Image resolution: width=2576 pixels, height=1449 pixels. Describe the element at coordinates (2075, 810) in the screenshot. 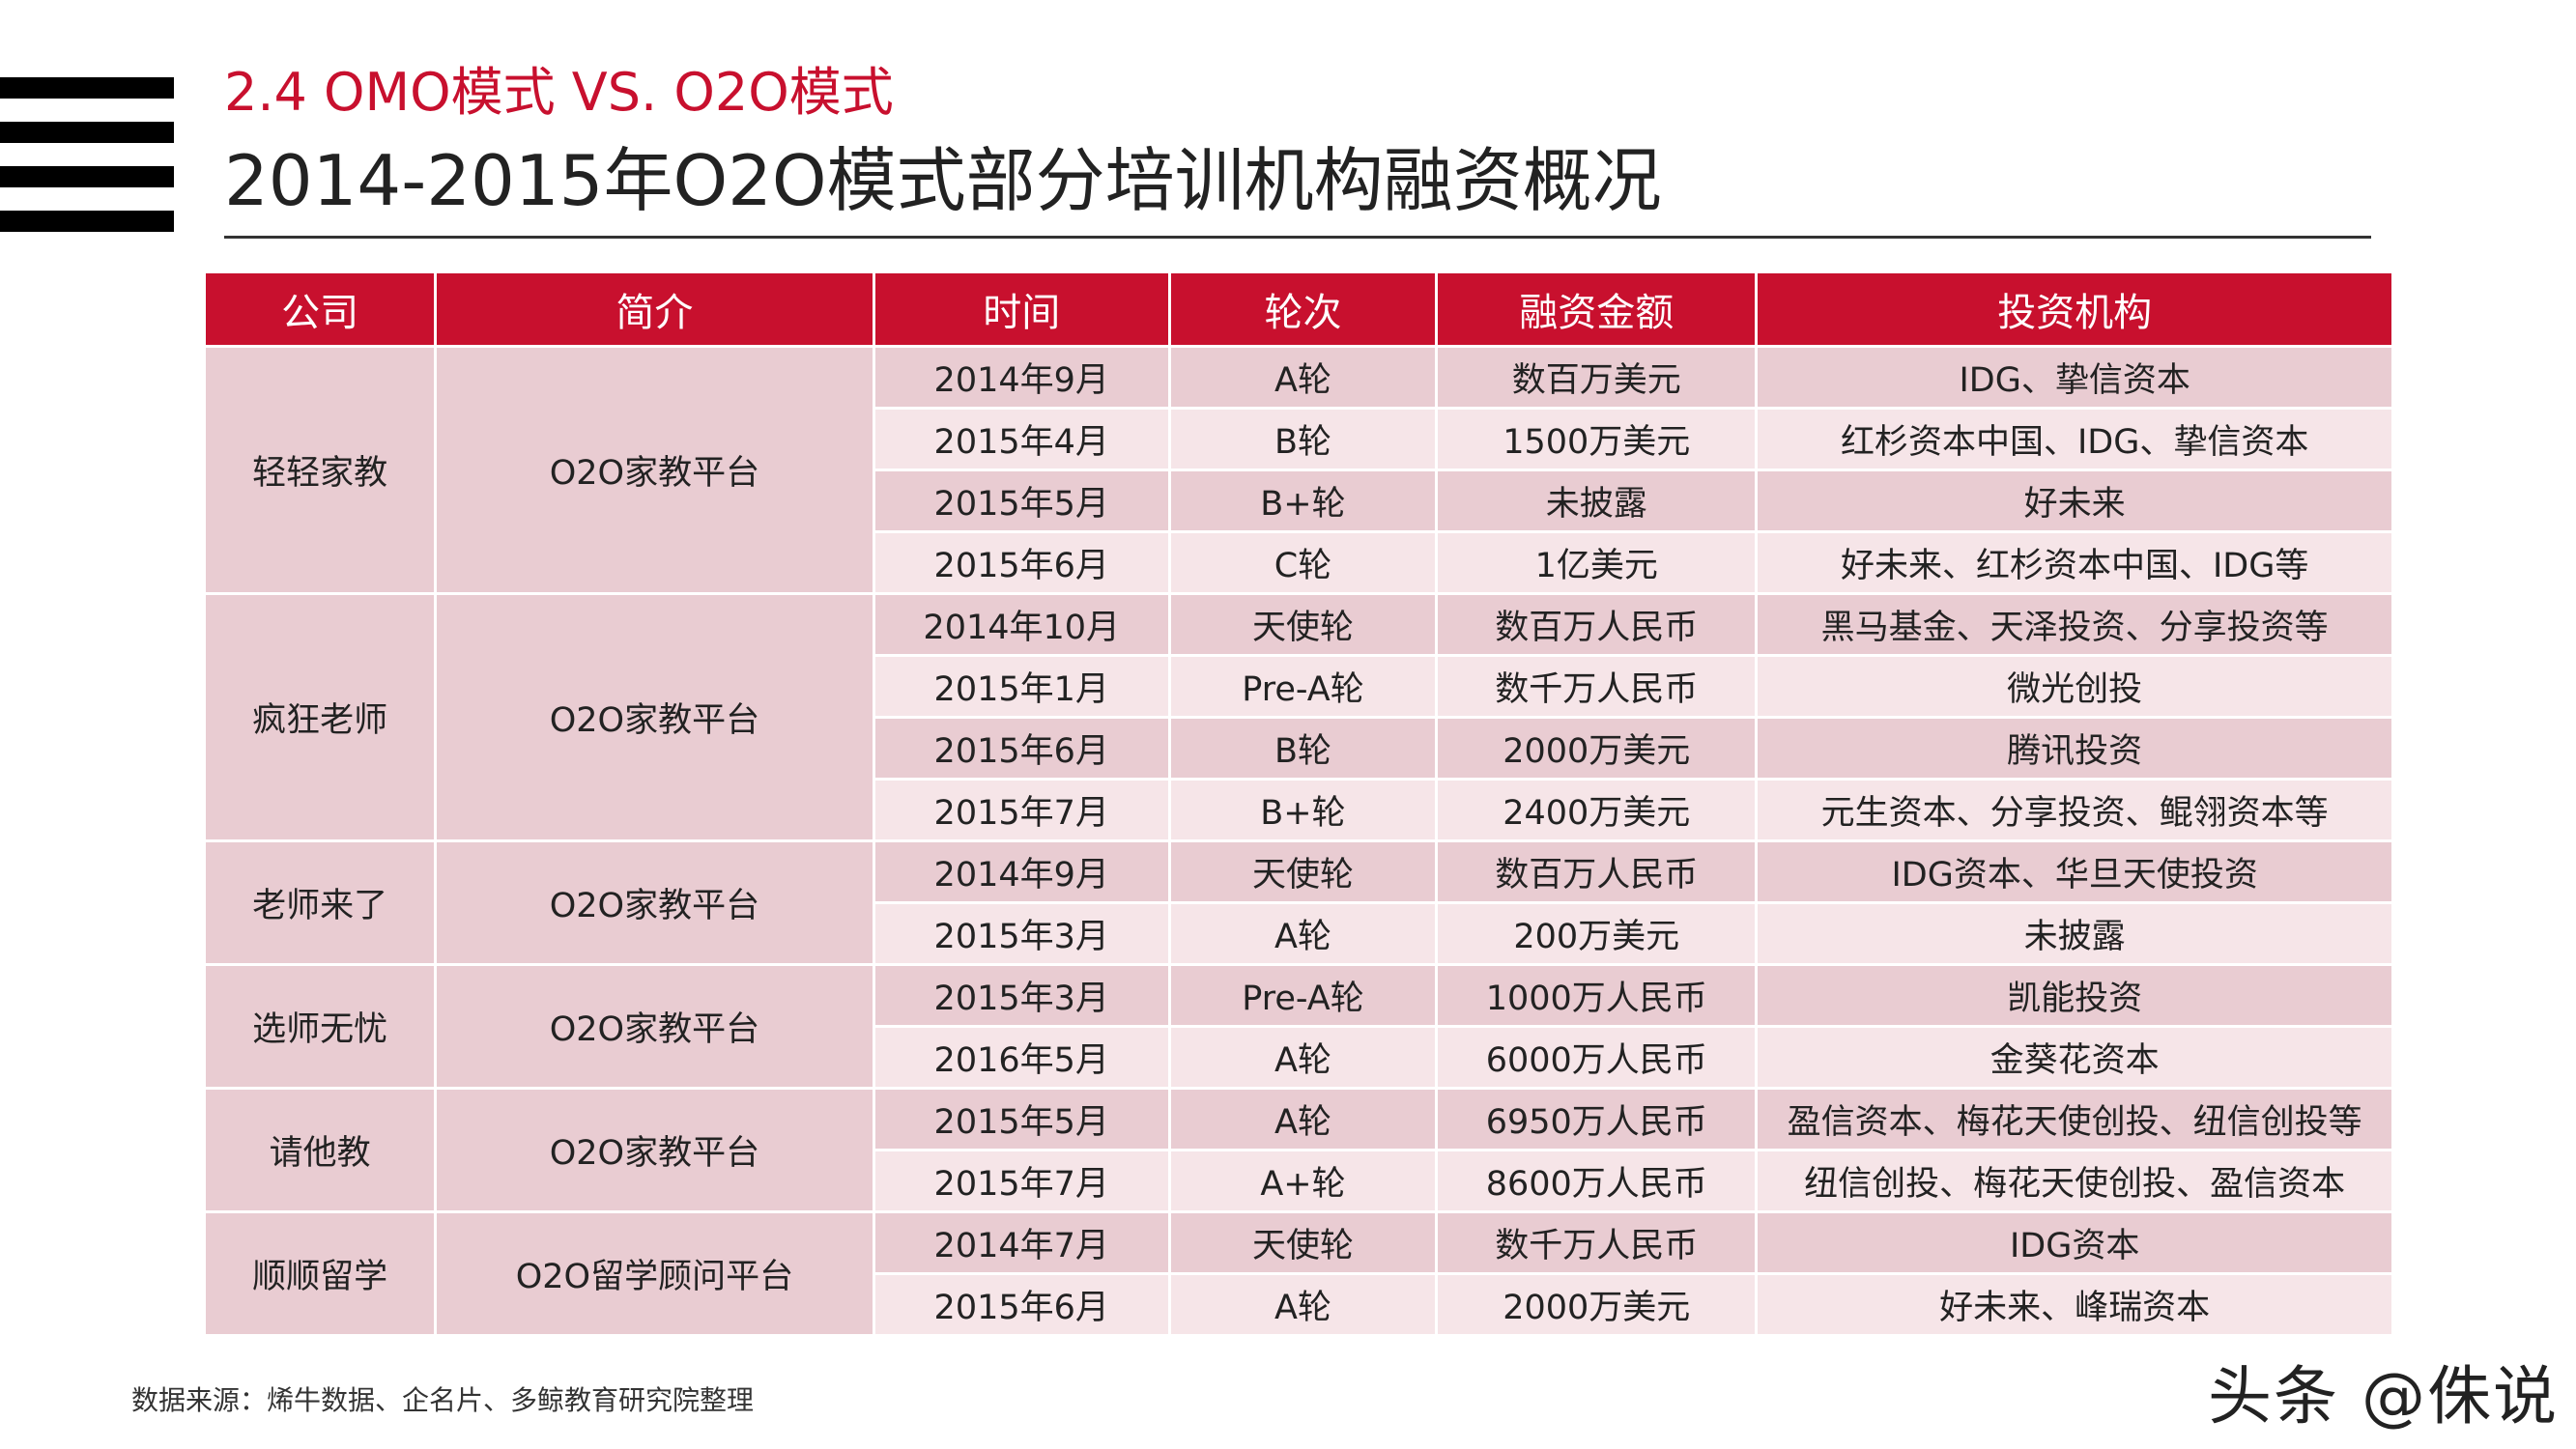

I see `investors-cell: 元生资本、分享投资、鲲翎资本等` at that location.